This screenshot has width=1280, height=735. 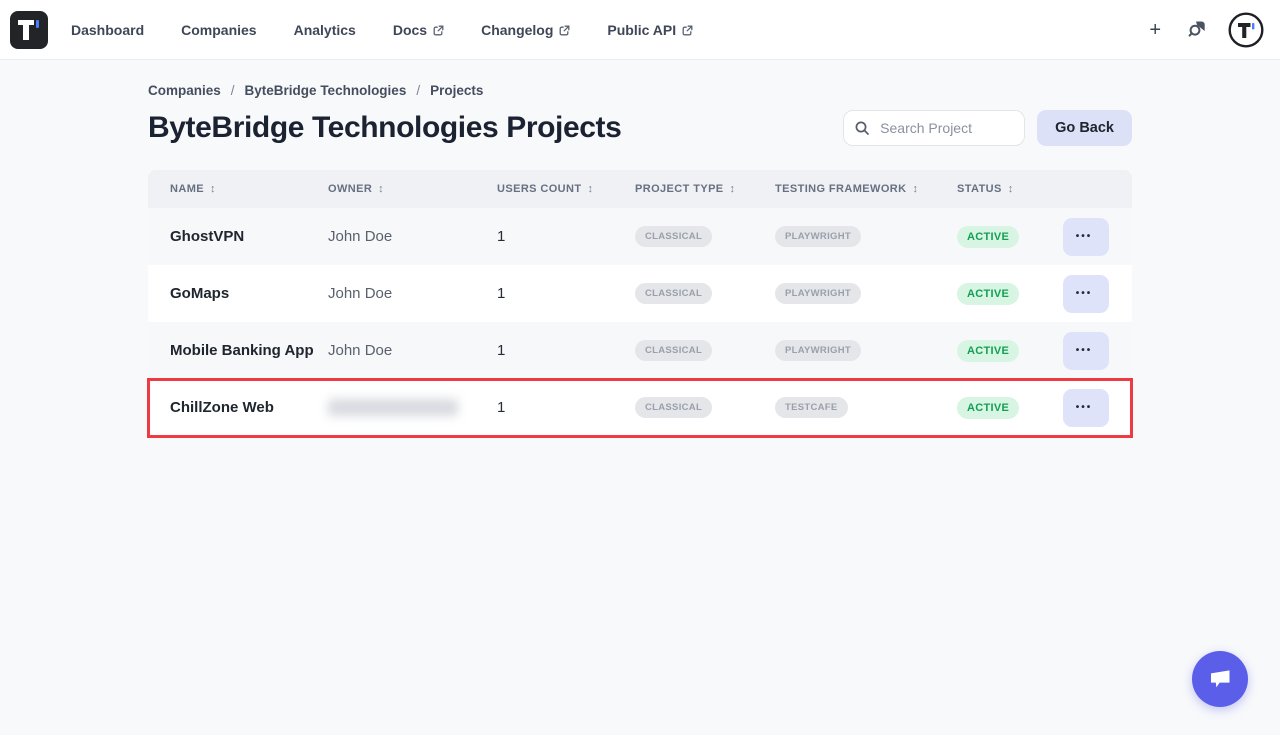 What do you see at coordinates (457, 90) in the screenshot?
I see `breadcrumb-projects: Projects` at bounding box center [457, 90].